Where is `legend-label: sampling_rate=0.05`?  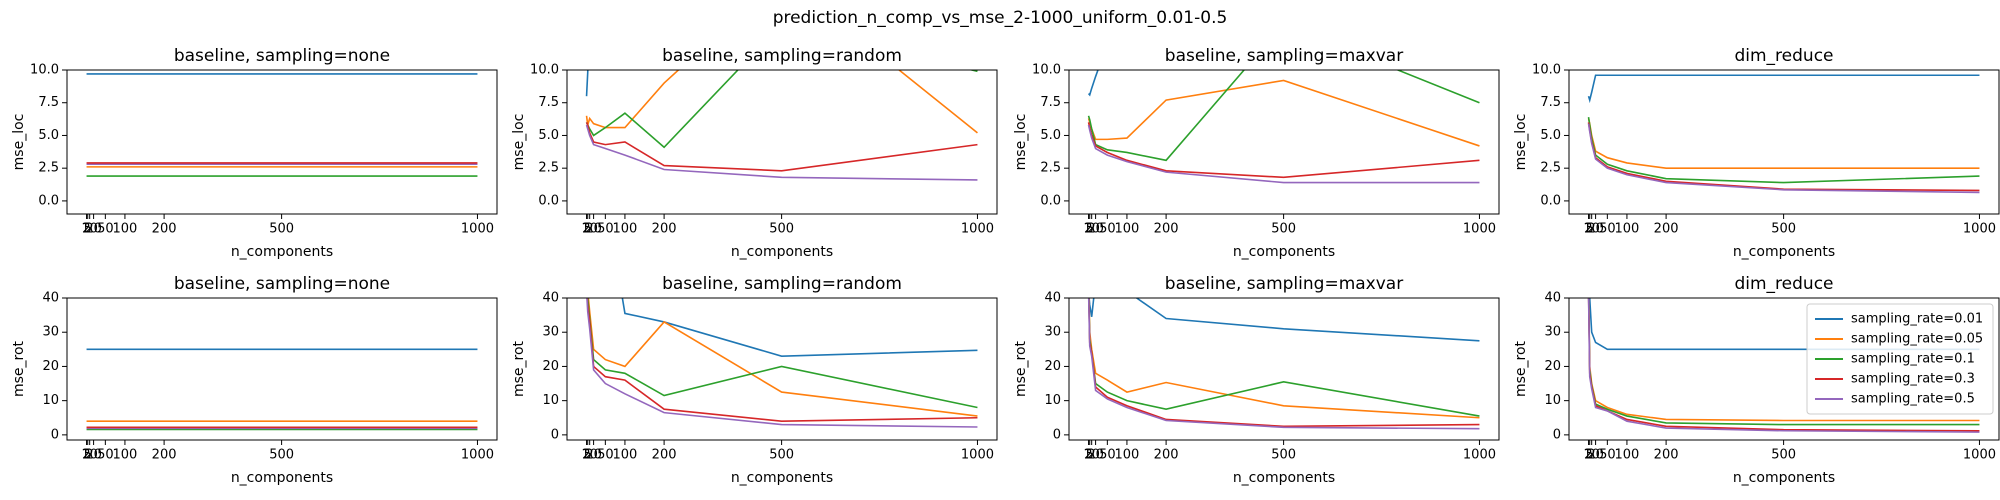 legend-label: sampling_rate=0.05 is located at coordinates (1917, 339).